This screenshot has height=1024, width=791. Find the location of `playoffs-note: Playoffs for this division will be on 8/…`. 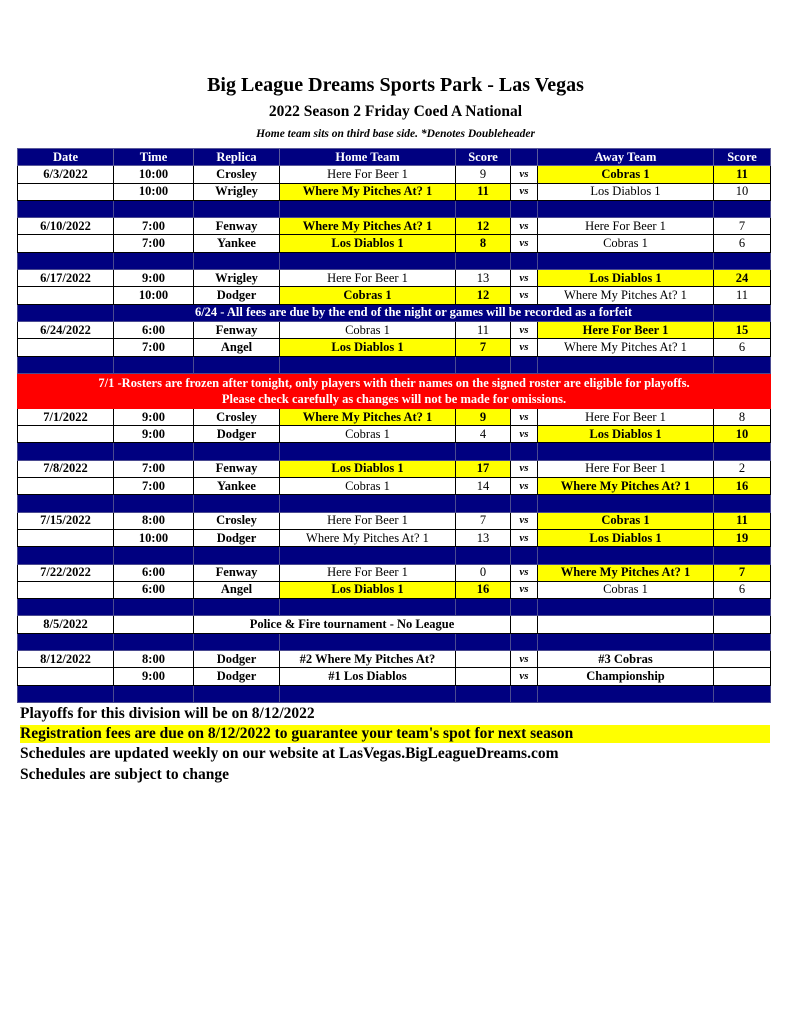

playoffs-note: Playoffs for this division will be on 8/… is located at coordinates (167, 713).